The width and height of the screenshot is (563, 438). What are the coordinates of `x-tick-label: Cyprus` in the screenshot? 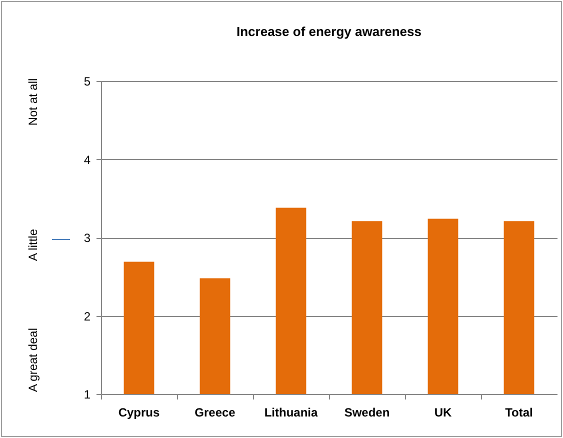 It's located at (139, 413).